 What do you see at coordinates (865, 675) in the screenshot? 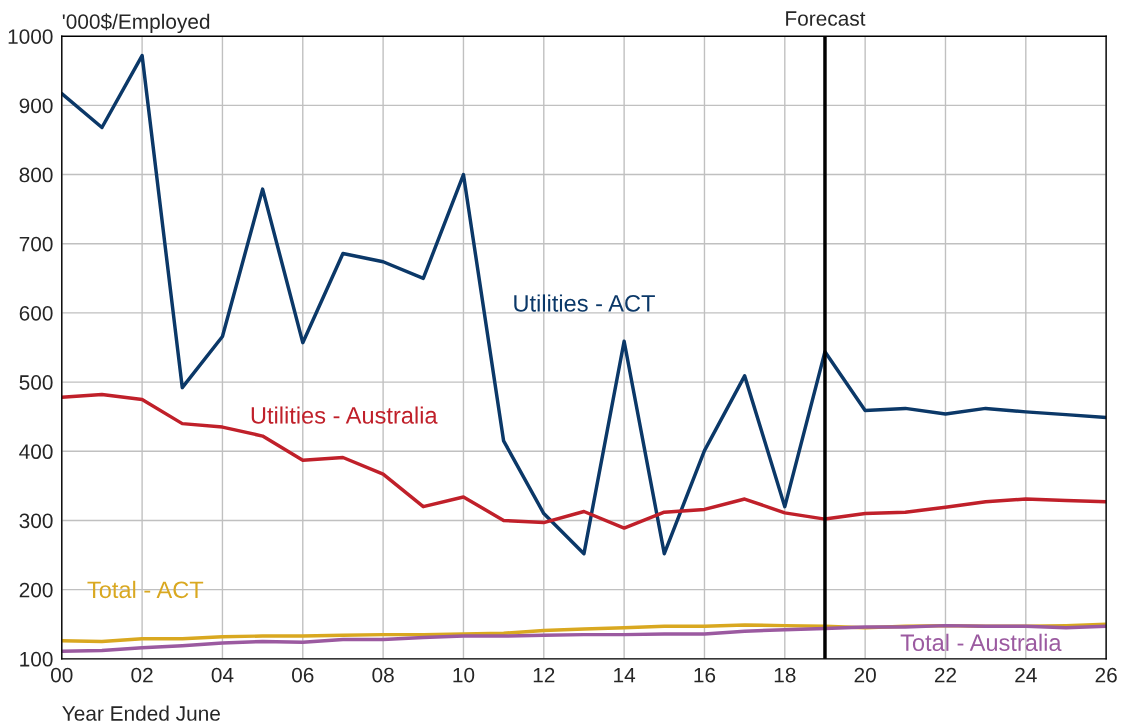
I see `x-tick-label: 20` at bounding box center [865, 675].